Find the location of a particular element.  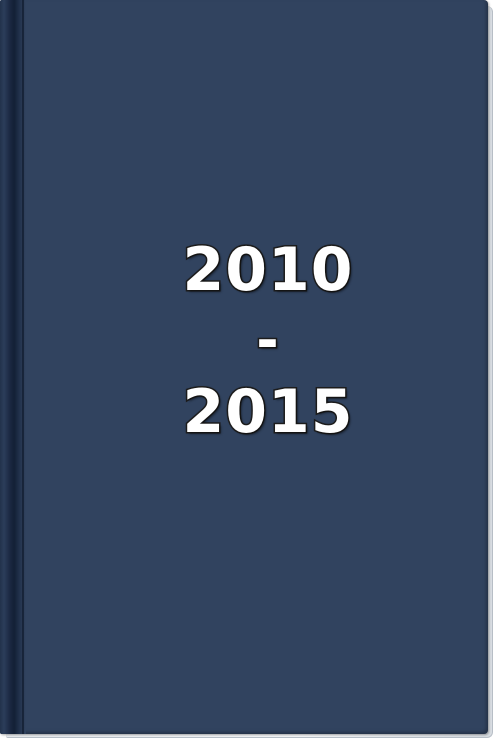

spine-hinge-line is located at coordinates (23, 367).